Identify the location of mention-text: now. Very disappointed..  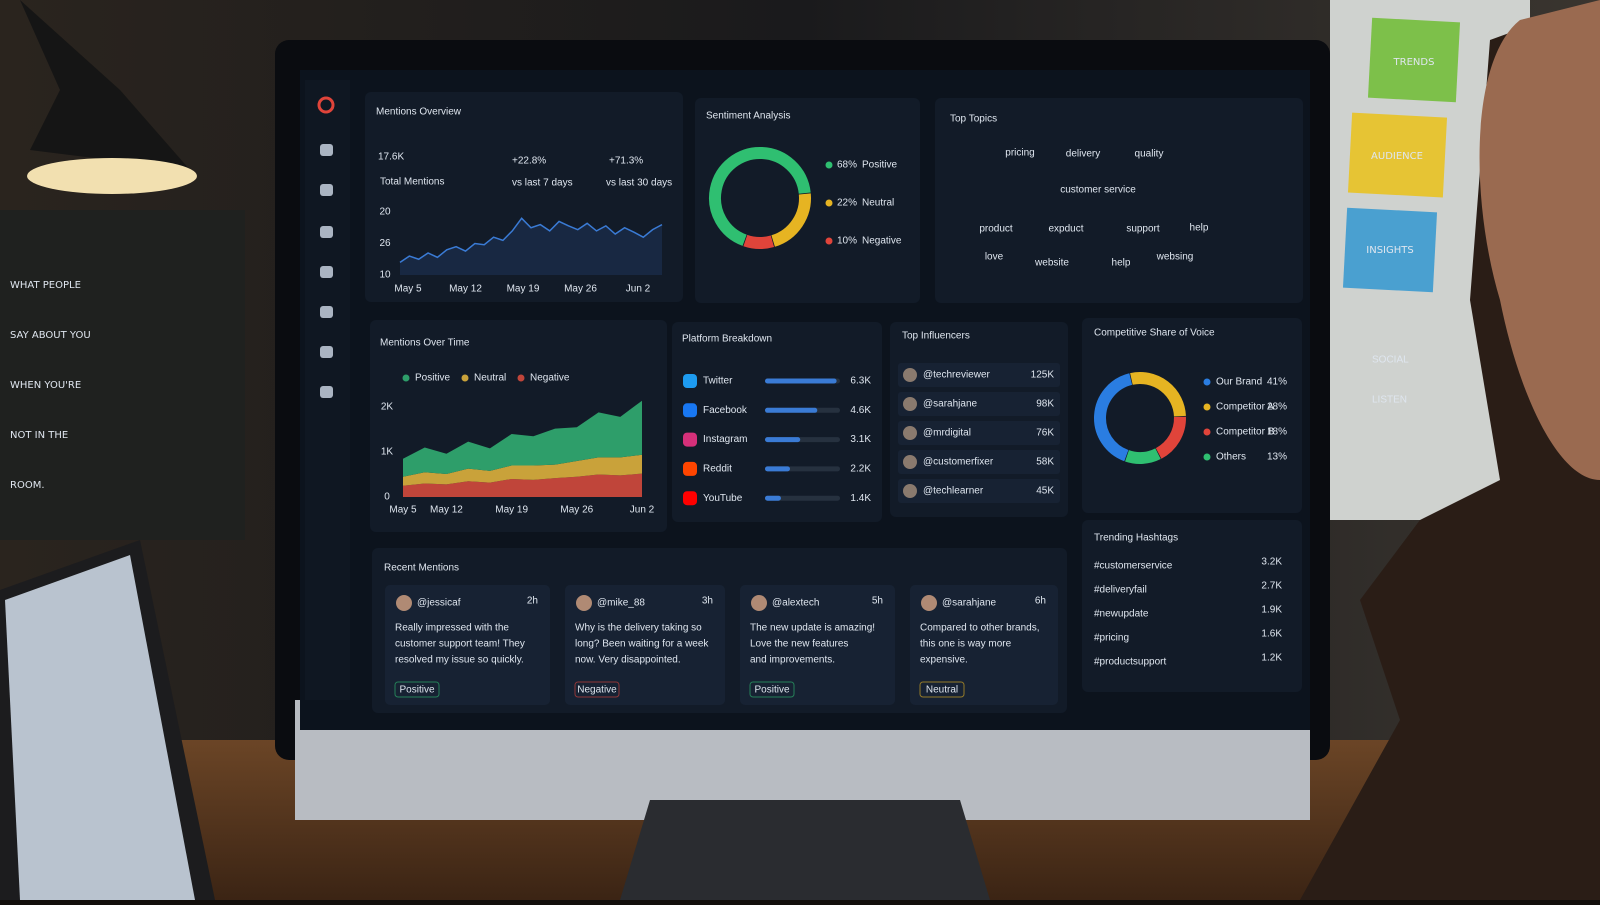
(628, 660).